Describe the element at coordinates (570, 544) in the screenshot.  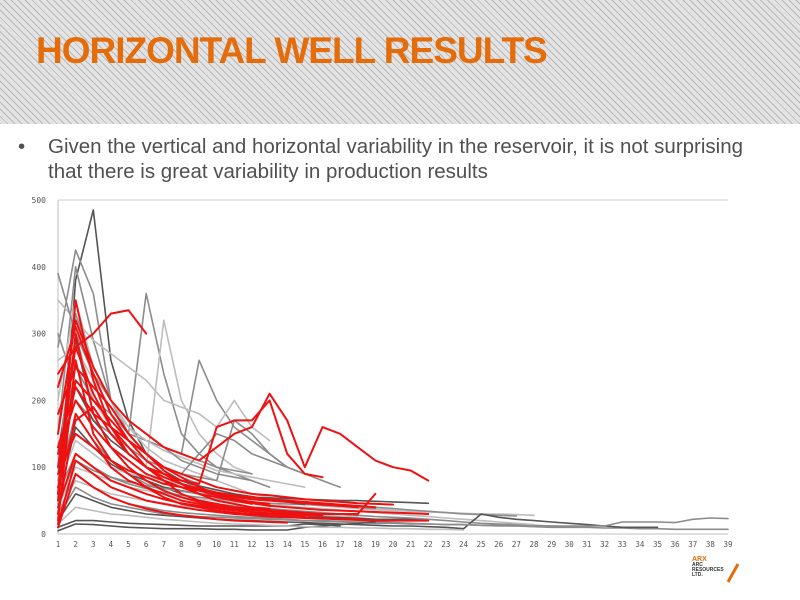
I see `x-tick-label: 30` at that location.